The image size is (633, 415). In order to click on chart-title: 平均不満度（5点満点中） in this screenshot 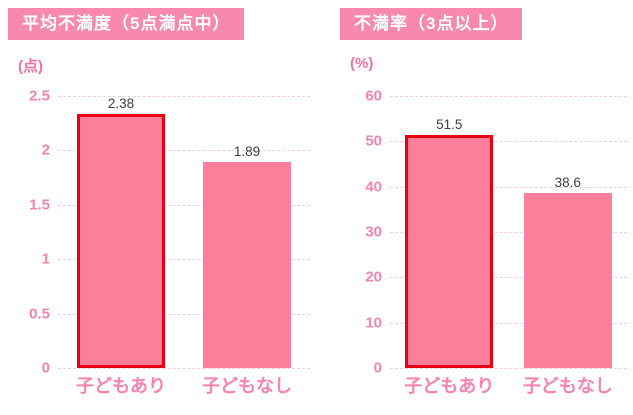, I will do `click(126, 24)`.